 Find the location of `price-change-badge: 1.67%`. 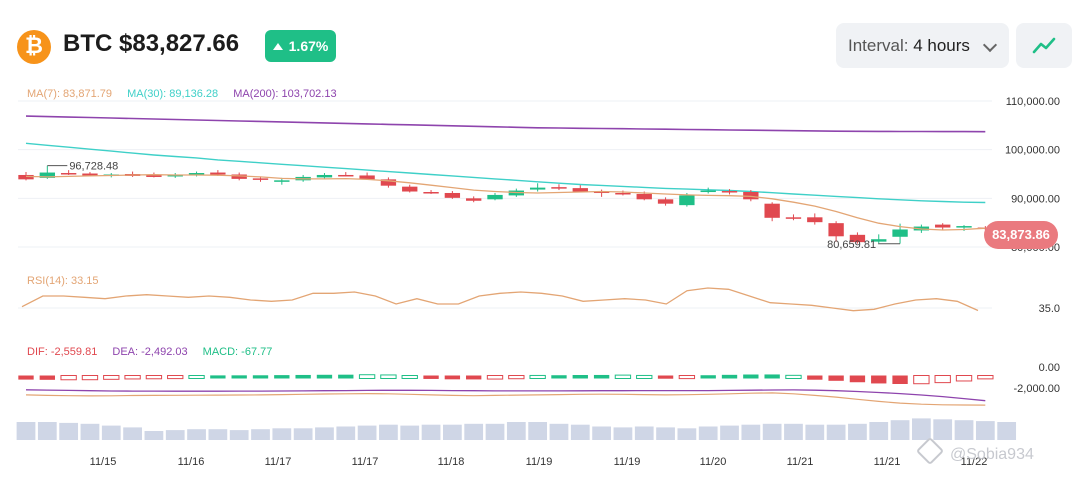

price-change-badge: 1.67% is located at coordinates (300, 46).